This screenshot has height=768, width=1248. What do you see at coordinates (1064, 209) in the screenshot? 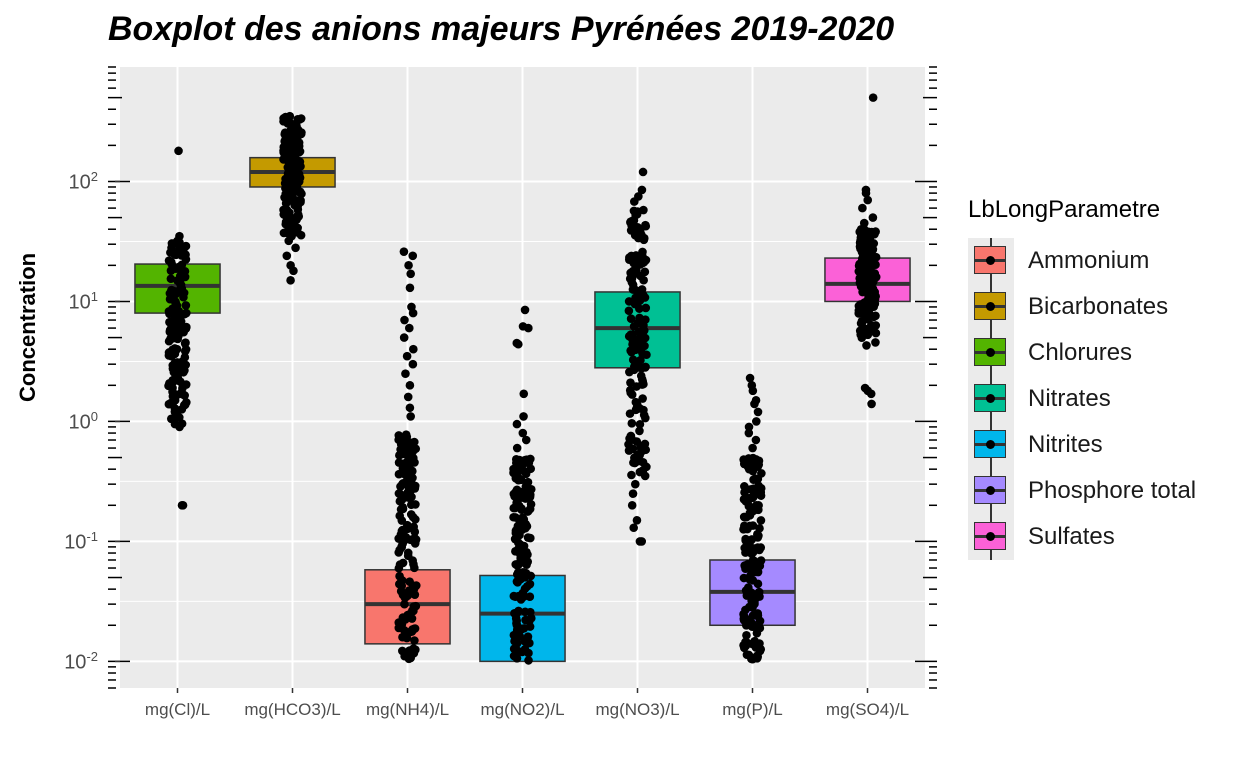
I see `legend-title: LbLongParametre` at bounding box center [1064, 209].